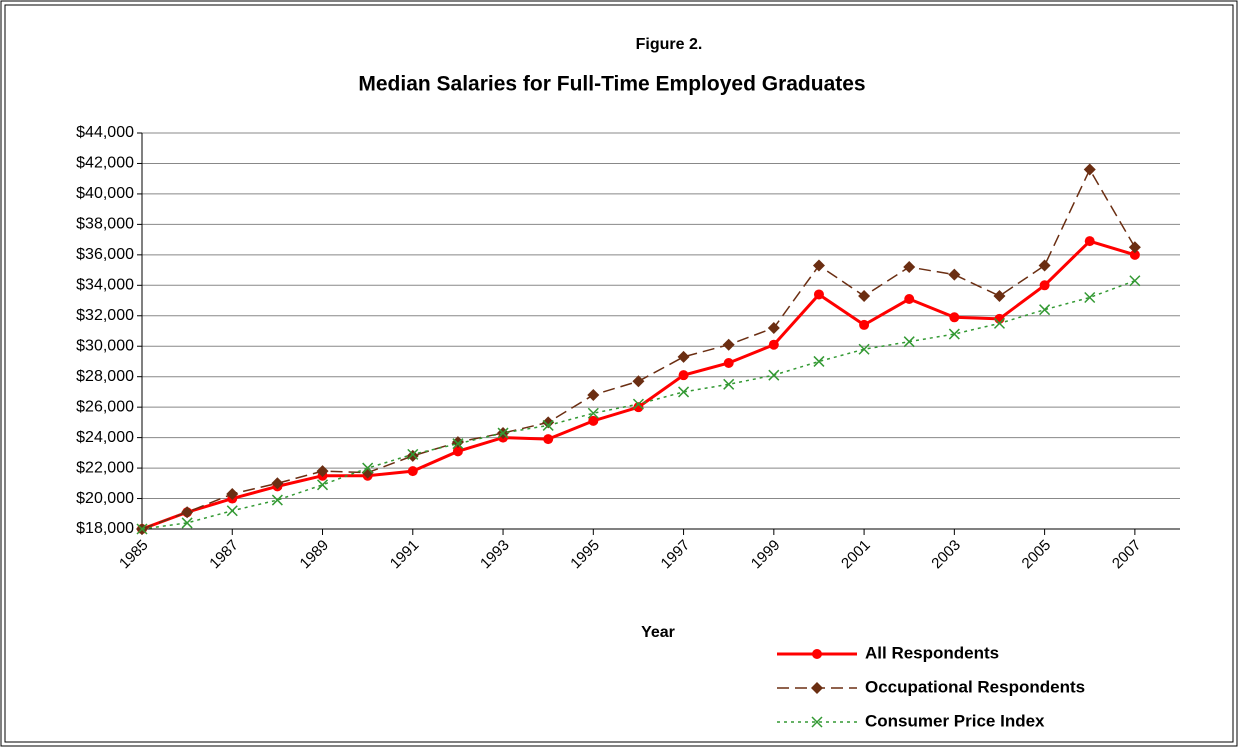  Describe the element at coordinates (105, 406) in the screenshot. I see `y-tick-label: $26,000` at that location.